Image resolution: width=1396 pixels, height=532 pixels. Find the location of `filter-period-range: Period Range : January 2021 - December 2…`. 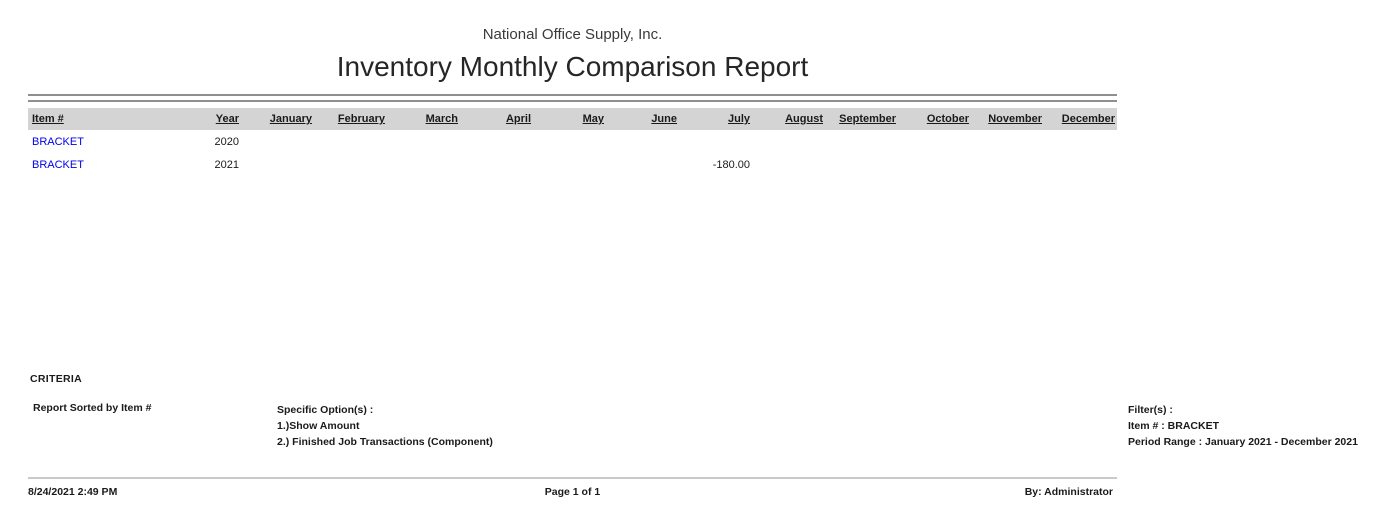

filter-period-range: Period Range : January 2021 - December 2… is located at coordinates (1243, 442).